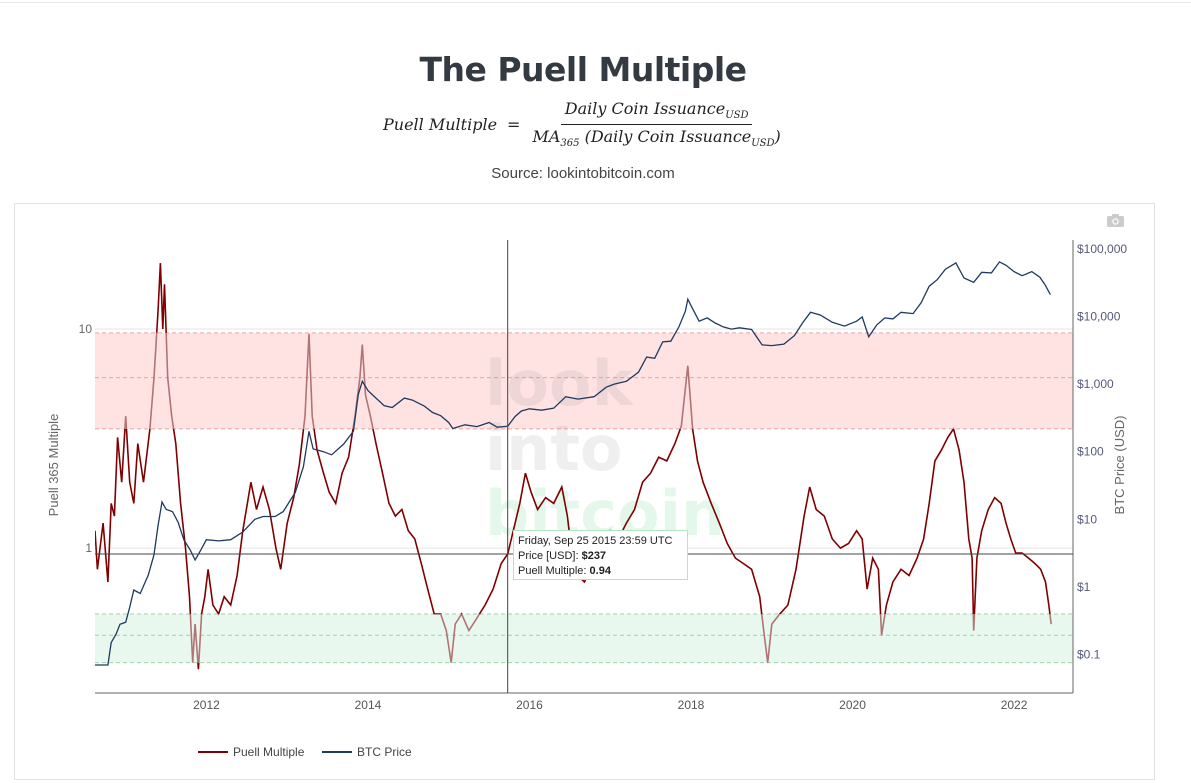 This screenshot has height=783, width=1191. Describe the element at coordinates (737, 116) in the screenshot. I see `numerator-sub: USD` at that location.